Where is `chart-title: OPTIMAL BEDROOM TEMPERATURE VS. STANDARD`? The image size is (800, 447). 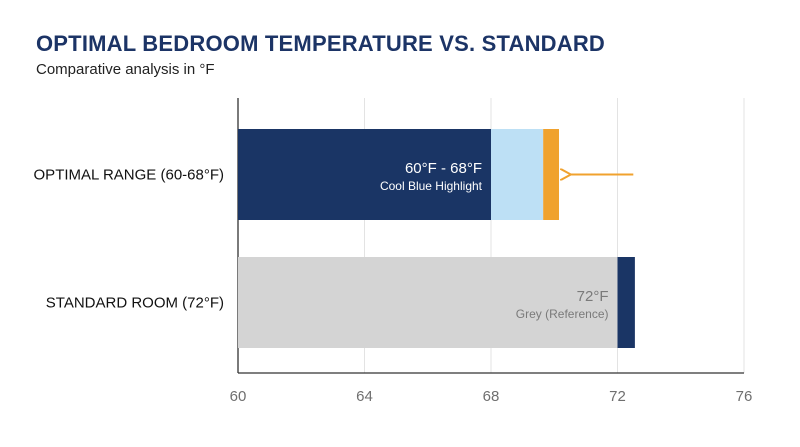 chart-title: OPTIMAL BEDROOM TEMPERATURE VS. STANDARD is located at coordinates (321, 43).